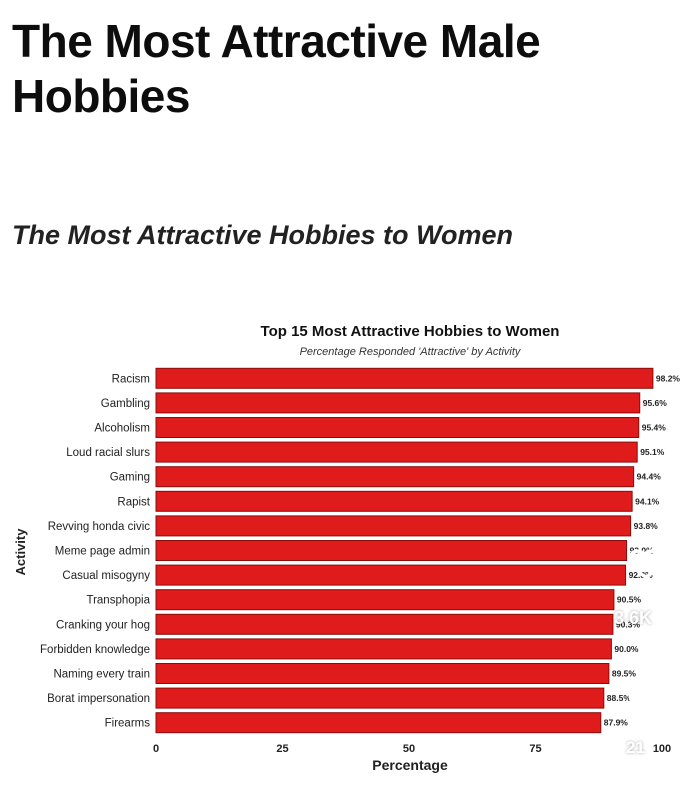  What do you see at coordinates (103, 625) in the screenshot?
I see `category-label: Cranking your hog` at bounding box center [103, 625].